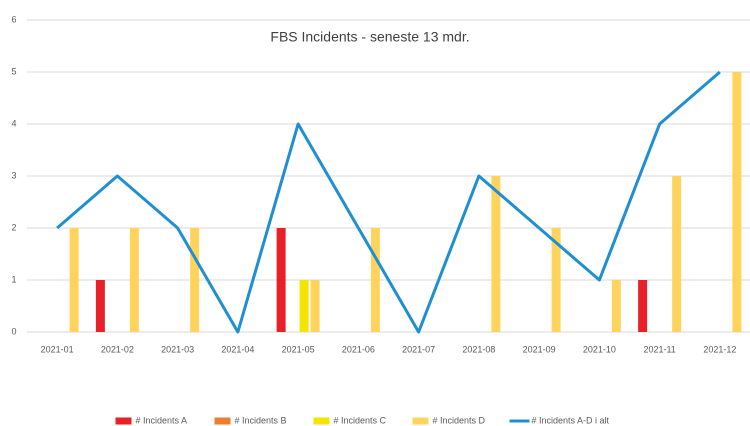 The image size is (750, 426). I want to click on legend-label: # Incidents D, so click(459, 420).